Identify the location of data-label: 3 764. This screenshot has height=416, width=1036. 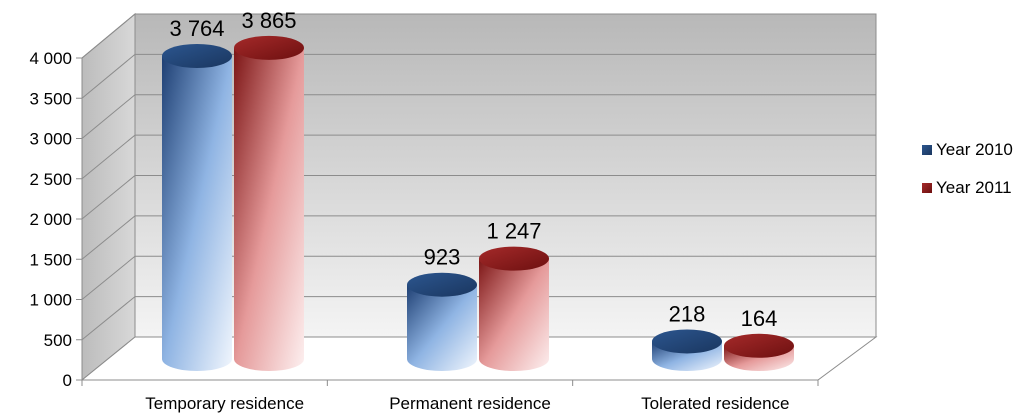
(196, 28).